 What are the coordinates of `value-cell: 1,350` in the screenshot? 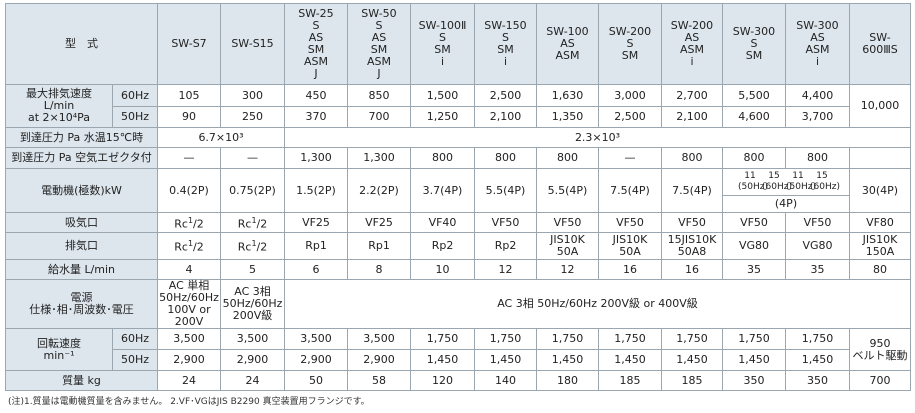 It's located at (567, 117).